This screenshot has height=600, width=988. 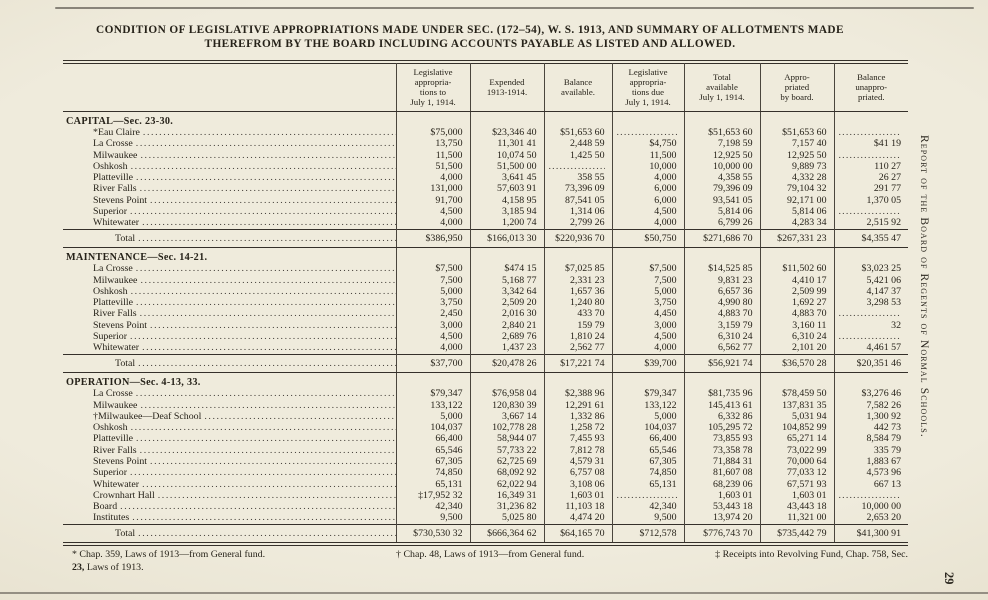 What do you see at coordinates (870, 87) in the screenshot?
I see `column-header-balance-unappropriated: Balance unappro- priated.` at bounding box center [870, 87].